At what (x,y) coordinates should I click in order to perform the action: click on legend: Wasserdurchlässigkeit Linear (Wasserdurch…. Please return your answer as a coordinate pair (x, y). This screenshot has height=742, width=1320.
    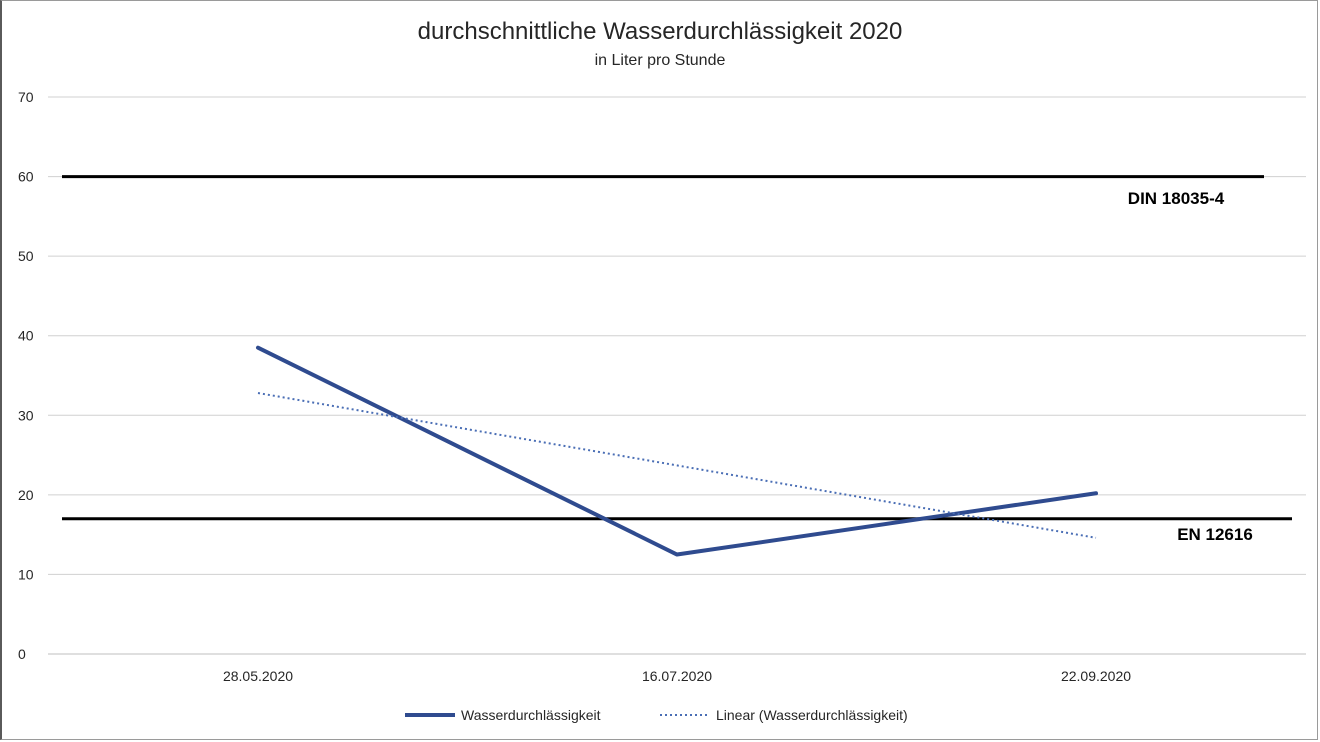
    Looking at the image, I should click on (656, 715).